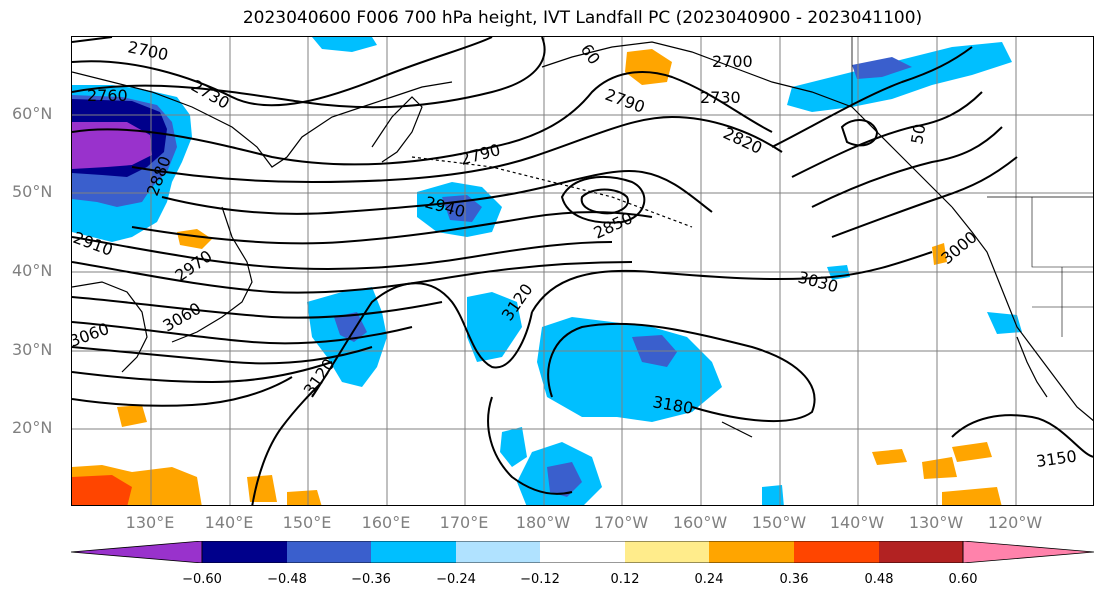 The width and height of the screenshot is (1105, 601). What do you see at coordinates (229, 522) in the screenshot?
I see `lon-label-140e: 140°E` at bounding box center [229, 522].